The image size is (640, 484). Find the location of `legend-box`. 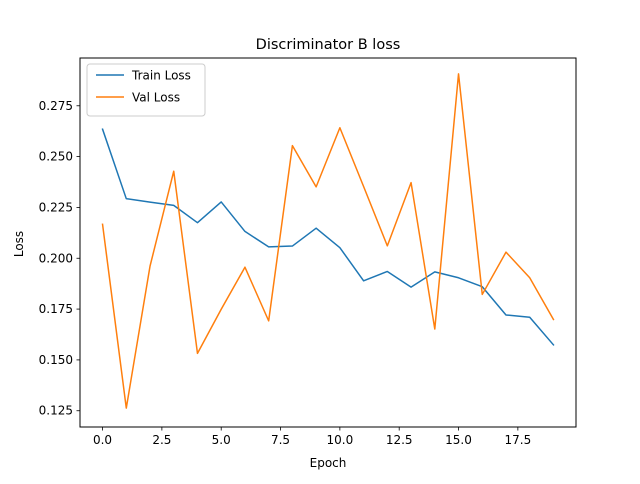

legend-box is located at coordinates (146, 90).